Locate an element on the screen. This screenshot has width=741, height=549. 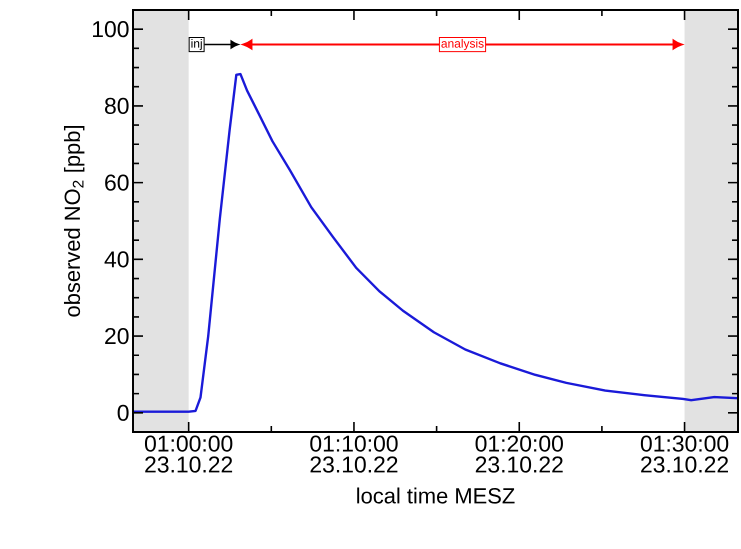
y-tick-label: 20 is located at coordinates (117, 336).